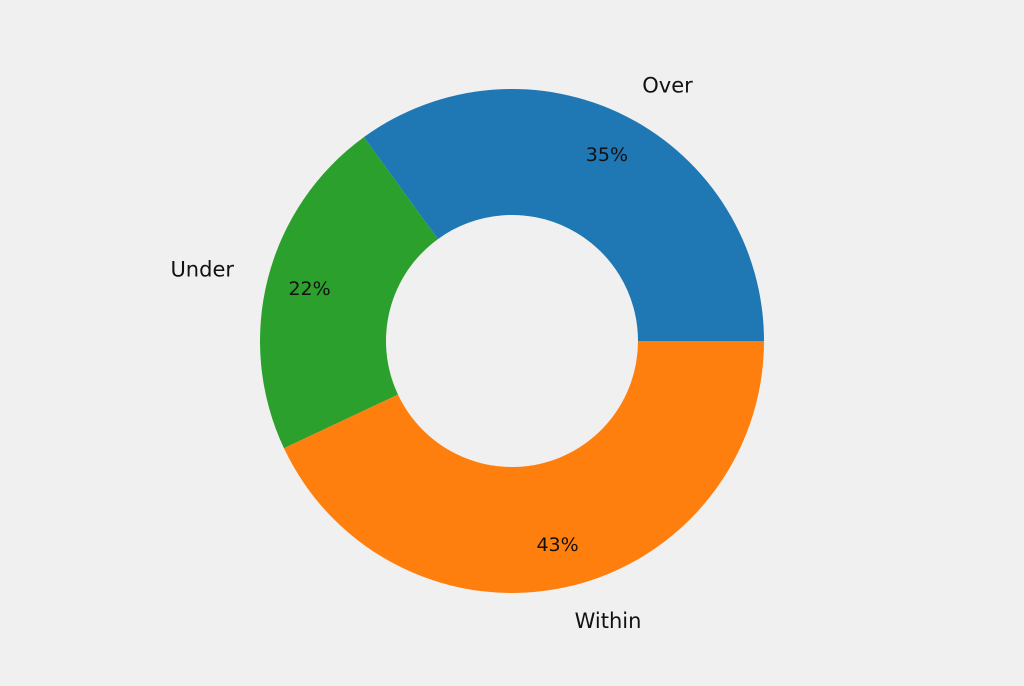 The height and width of the screenshot is (686, 1024). I want to click on value-label-over: 35%, so click(607, 155).